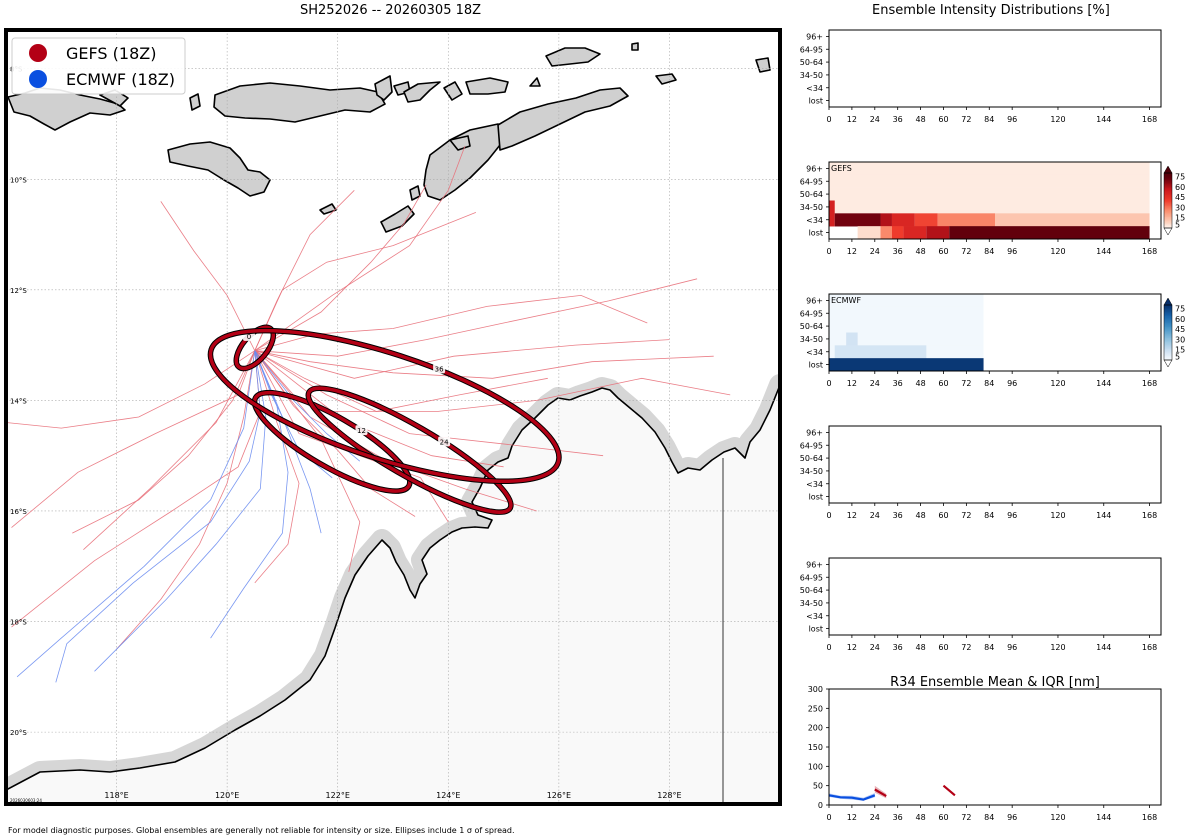  Describe the element at coordinates (811, 445) in the screenshot. I see `category-label: 64-95` at that location.